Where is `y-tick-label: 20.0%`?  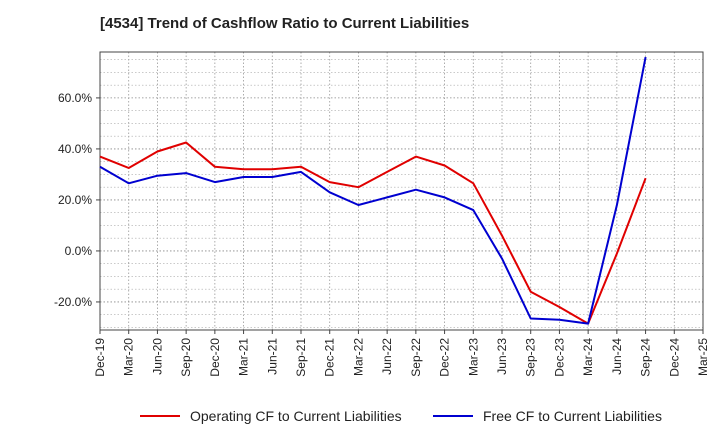
y-tick-label: 20.0% is located at coordinates (75, 200).